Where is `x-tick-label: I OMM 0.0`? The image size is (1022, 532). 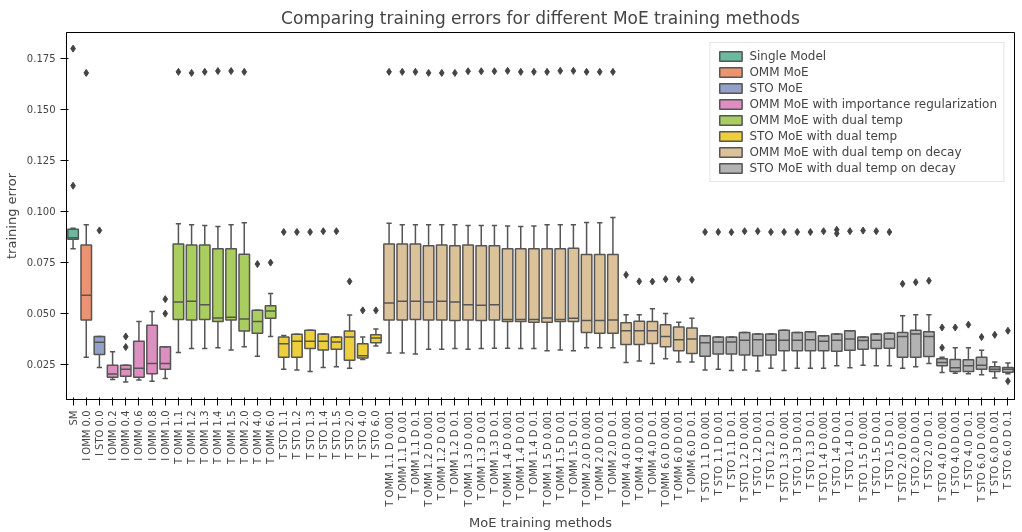 x-tick-label: I OMM 0.0 is located at coordinates (86, 435).